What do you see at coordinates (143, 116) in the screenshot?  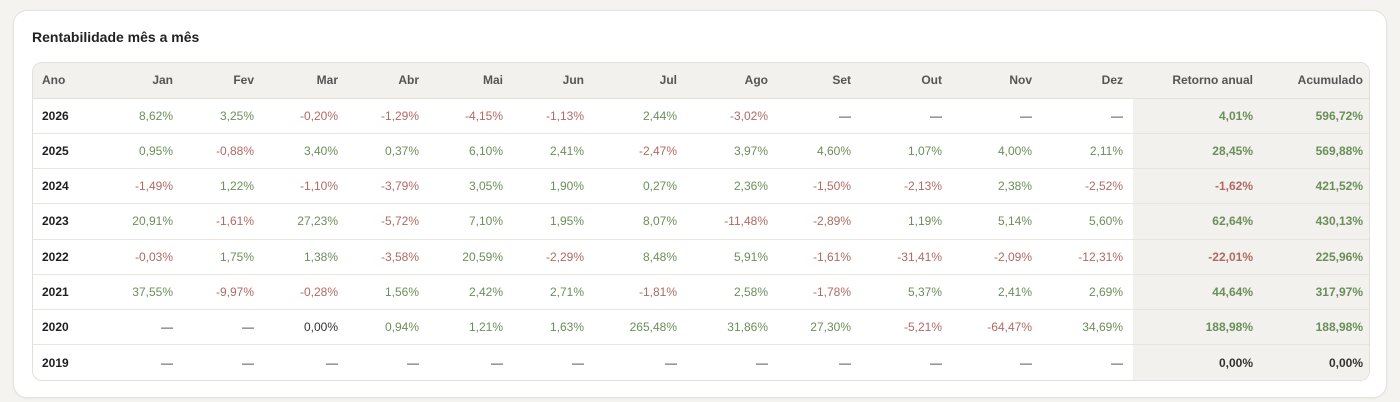 I see `month-return-cell: 8,62%` at bounding box center [143, 116].